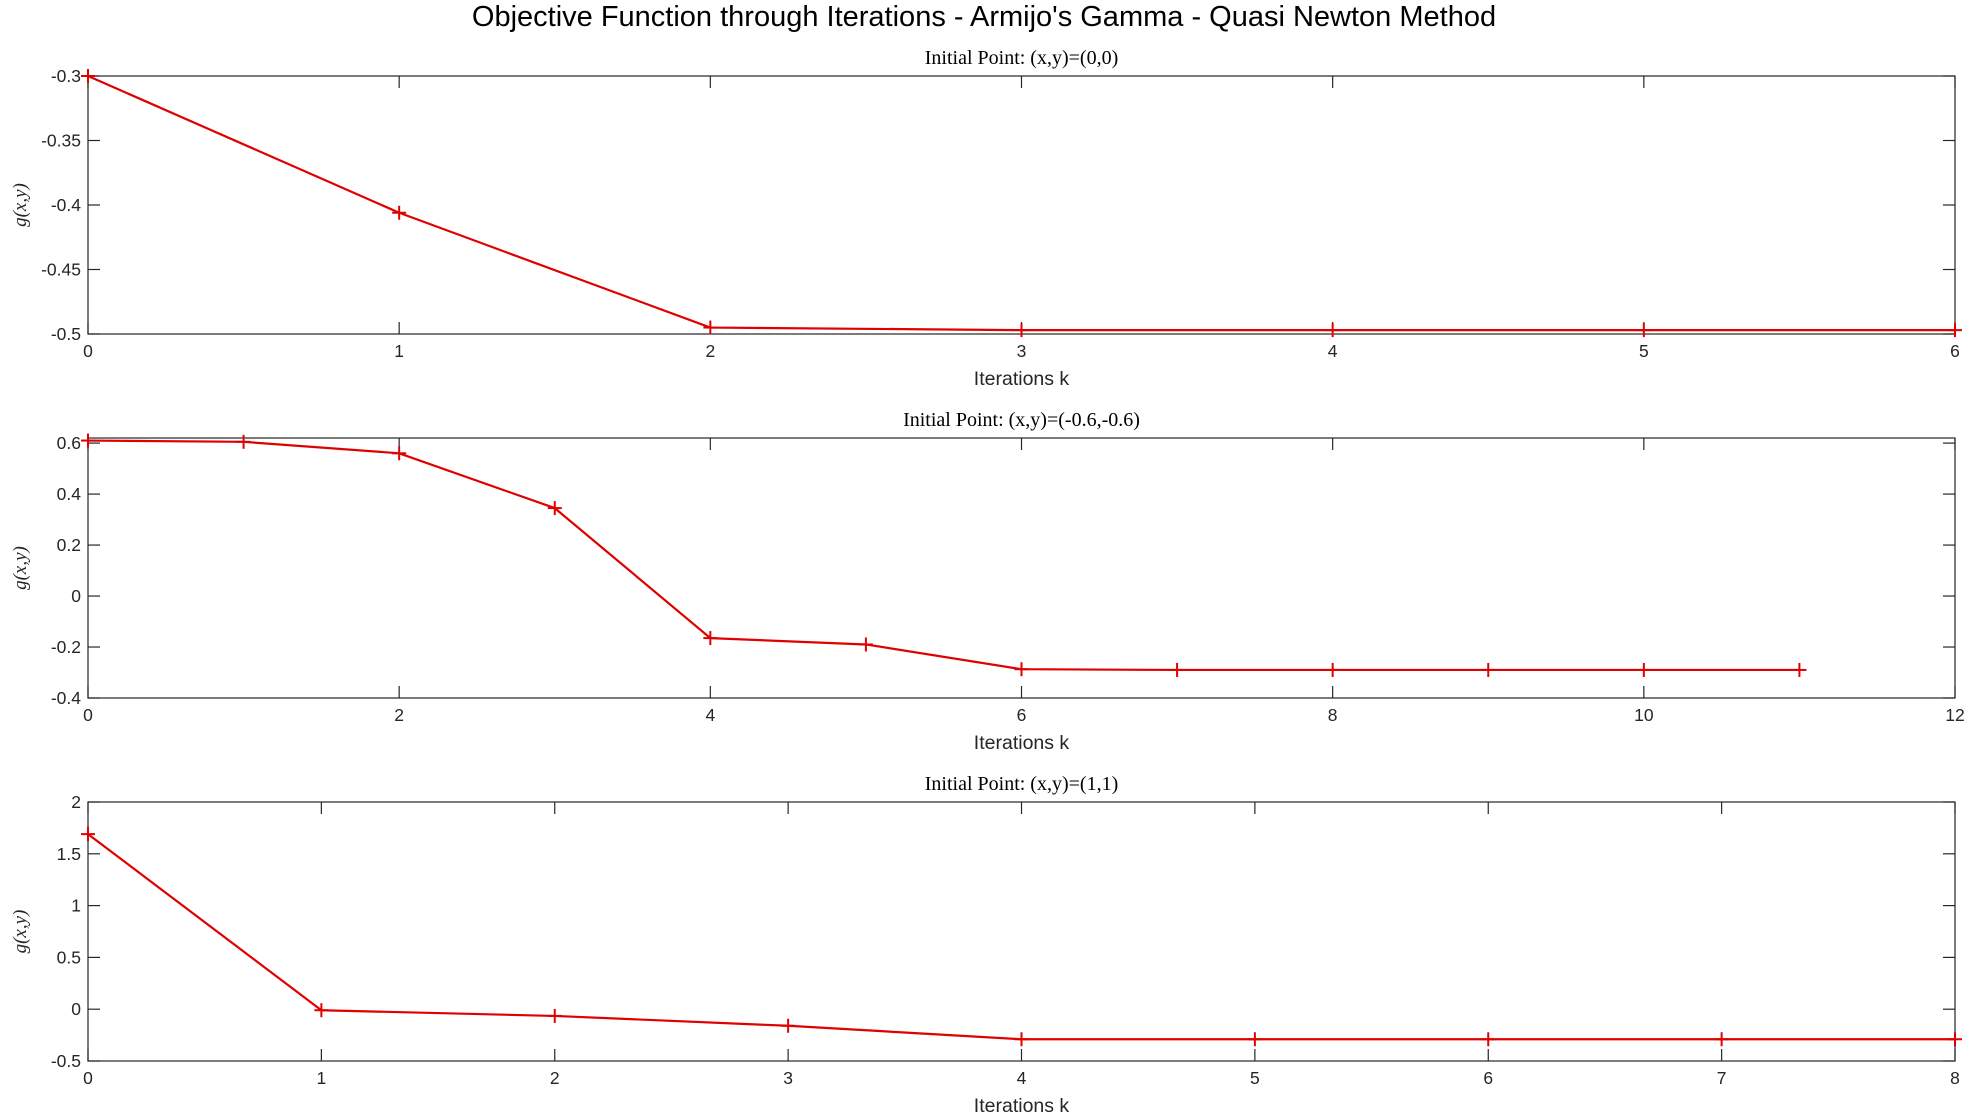 The width and height of the screenshot is (1969, 1120). I want to click on y-tick-label: 0.4, so click(69, 494).